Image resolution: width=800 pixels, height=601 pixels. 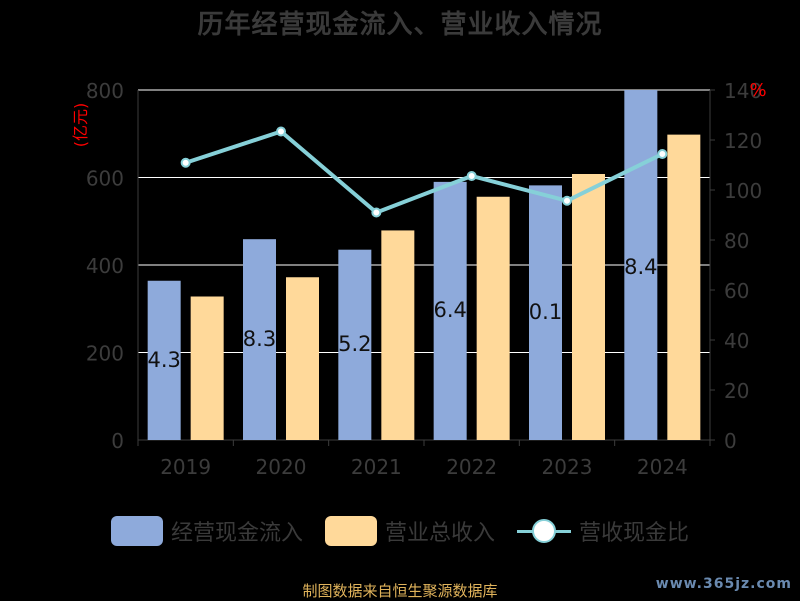 I want to click on legend-item-revenue: 营业总收入, so click(x=409, y=531).